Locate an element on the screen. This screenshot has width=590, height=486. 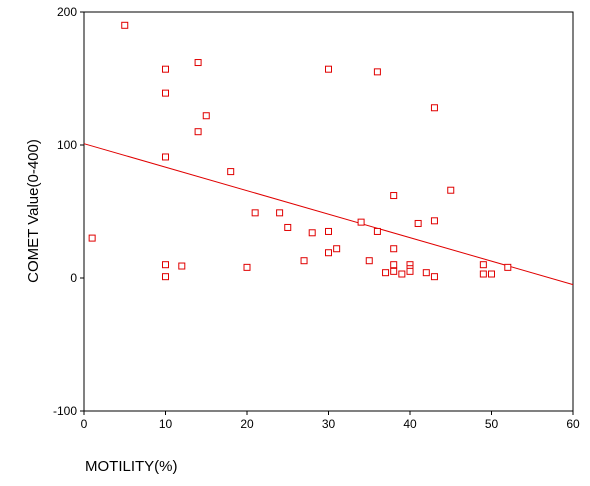
x-axis-title: MOTILITY(%) is located at coordinates (131, 466).